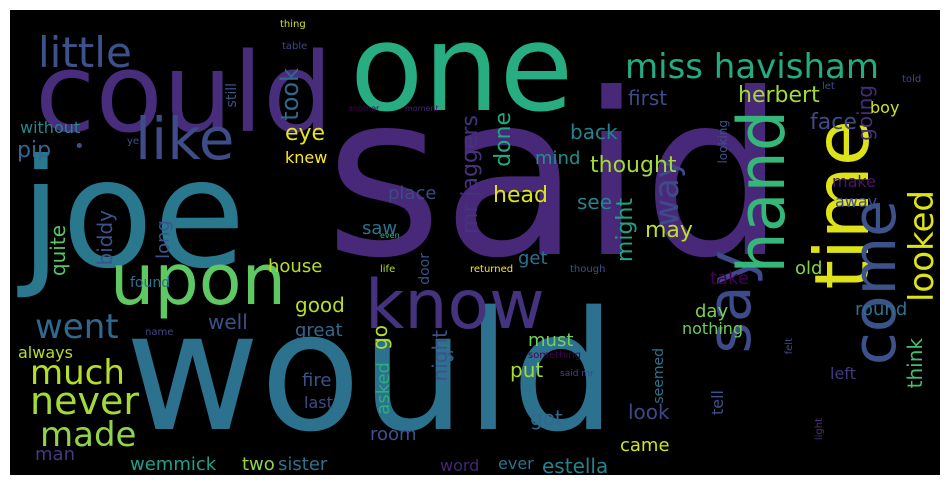  I want to click on word-round: round, so click(881, 309).